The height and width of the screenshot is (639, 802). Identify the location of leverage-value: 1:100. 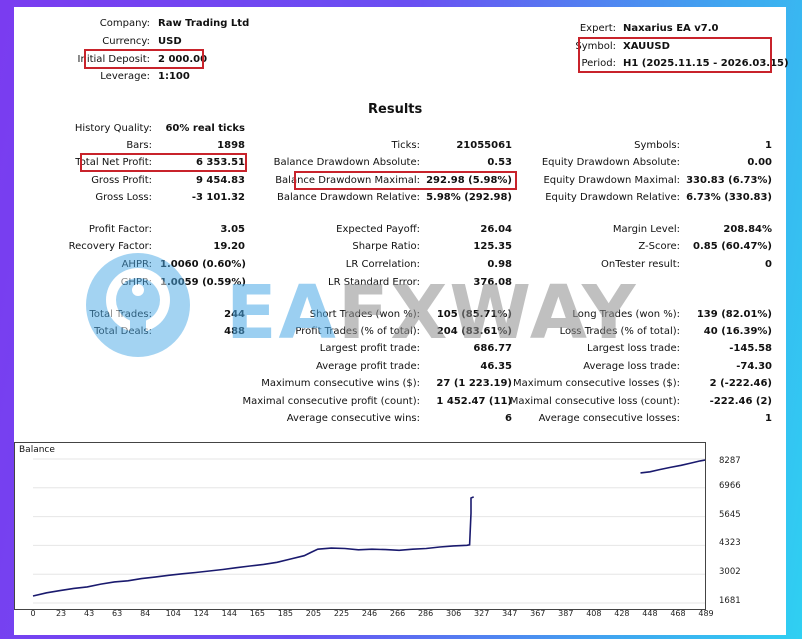
(174, 76).